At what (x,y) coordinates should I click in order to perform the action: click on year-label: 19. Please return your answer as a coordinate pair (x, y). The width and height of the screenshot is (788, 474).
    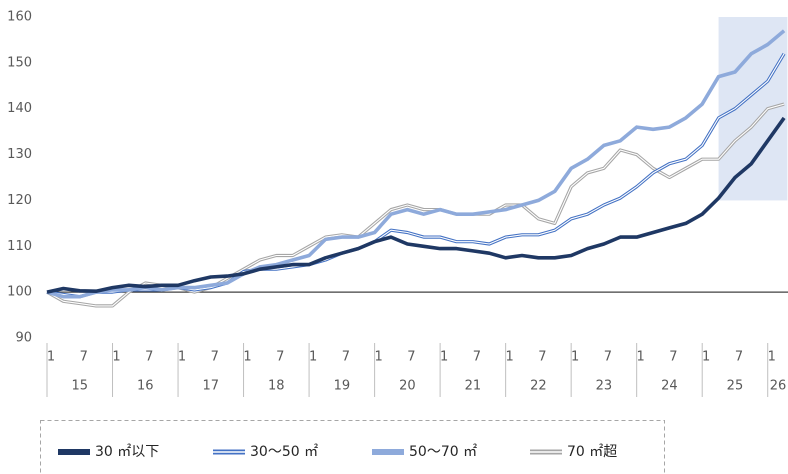
    Looking at the image, I should click on (342, 386).